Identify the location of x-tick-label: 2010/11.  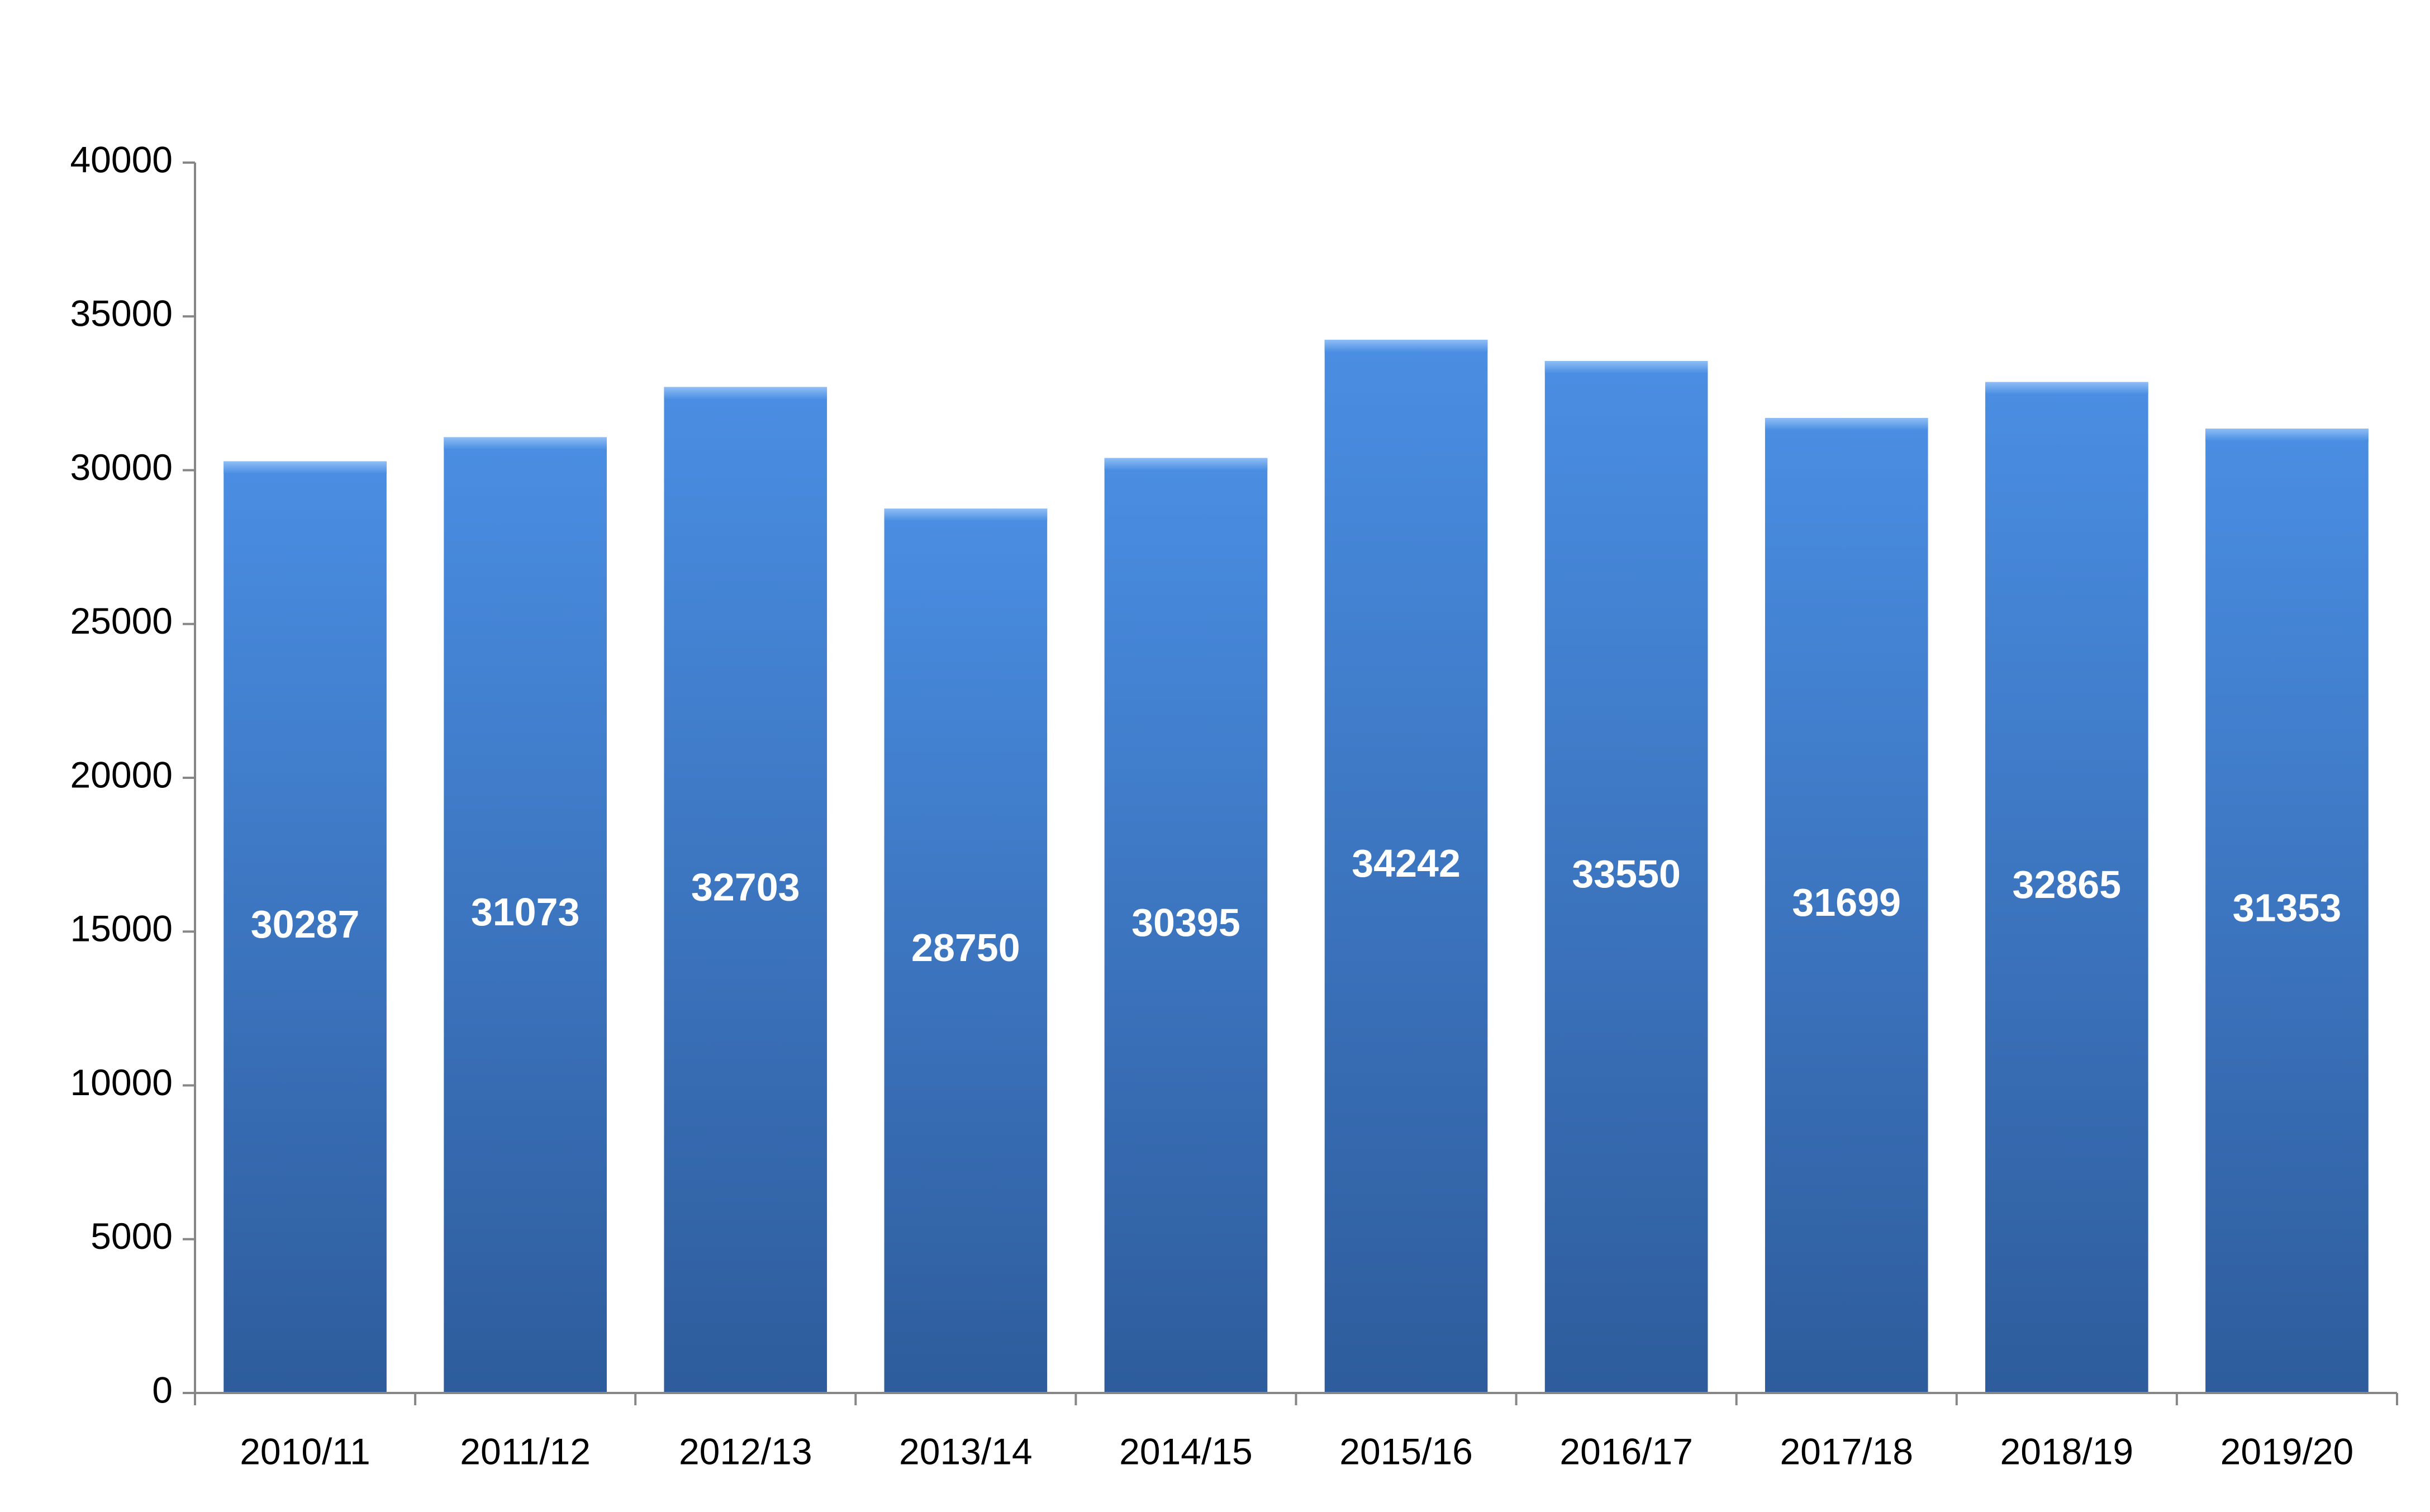
(305, 1451).